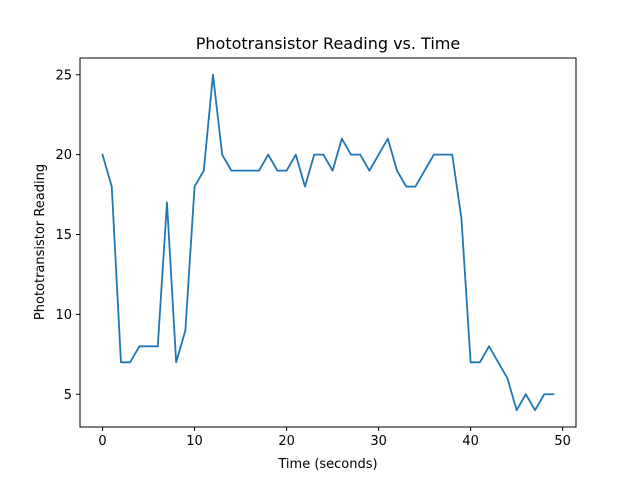 This screenshot has height=480, width=640. I want to click on chart-title: Phototransistor Reading vs. Time, so click(328, 43).